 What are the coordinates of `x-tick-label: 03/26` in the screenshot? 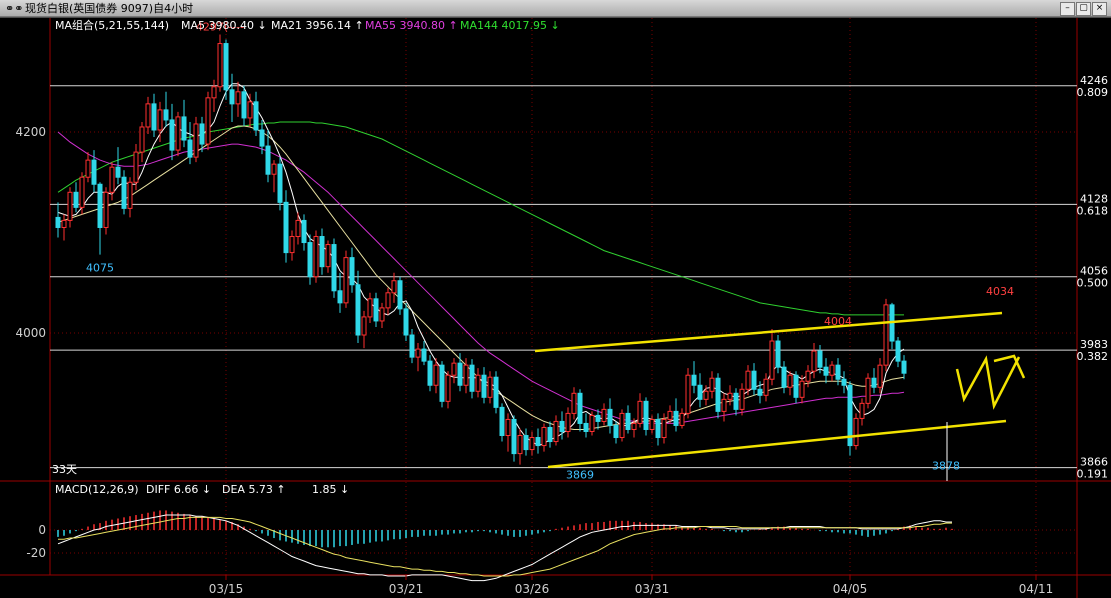 It's located at (532, 589).